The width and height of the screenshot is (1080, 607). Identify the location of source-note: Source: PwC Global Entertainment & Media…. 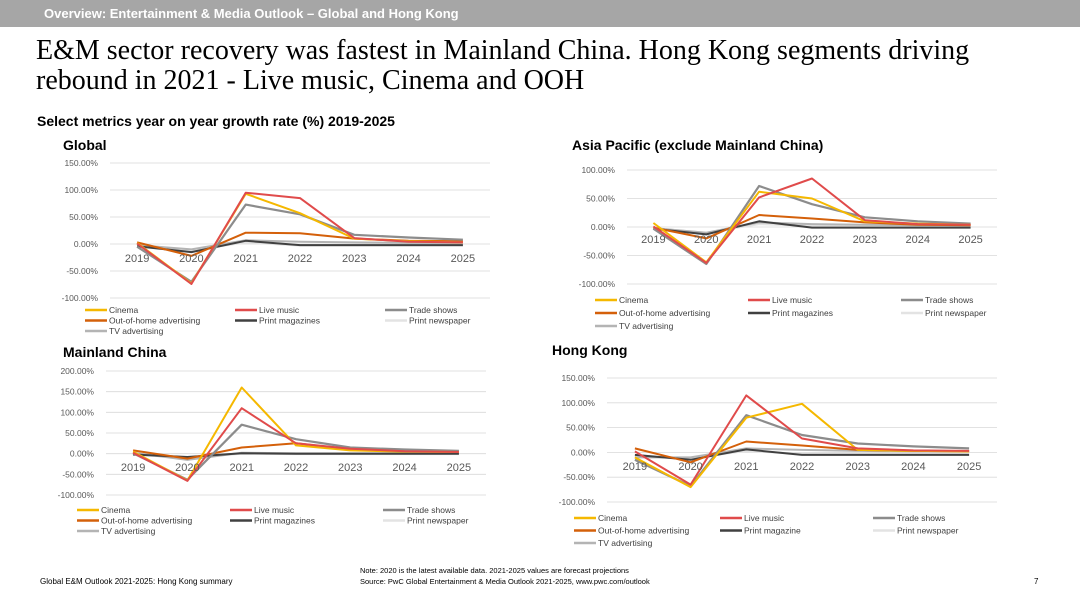
(505, 581).